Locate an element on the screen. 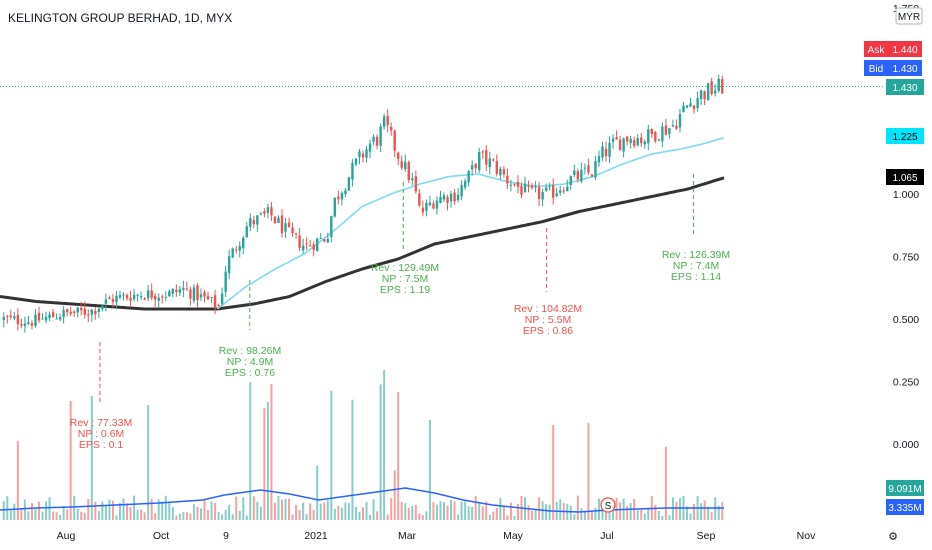 The width and height of the screenshot is (932, 550). price-badge-value: 1.225 is located at coordinates (904, 137).